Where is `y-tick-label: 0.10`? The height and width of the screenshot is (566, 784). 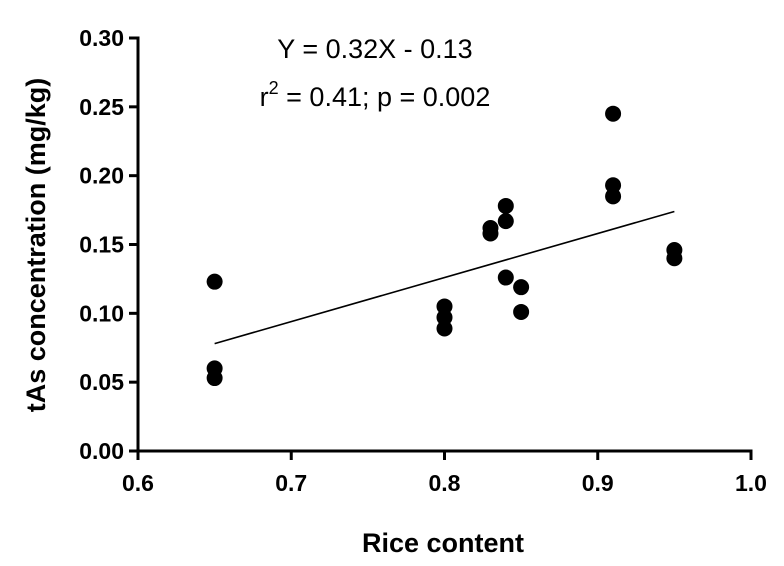 y-tick-label: 0.10 is located at coordinates (101, 313).